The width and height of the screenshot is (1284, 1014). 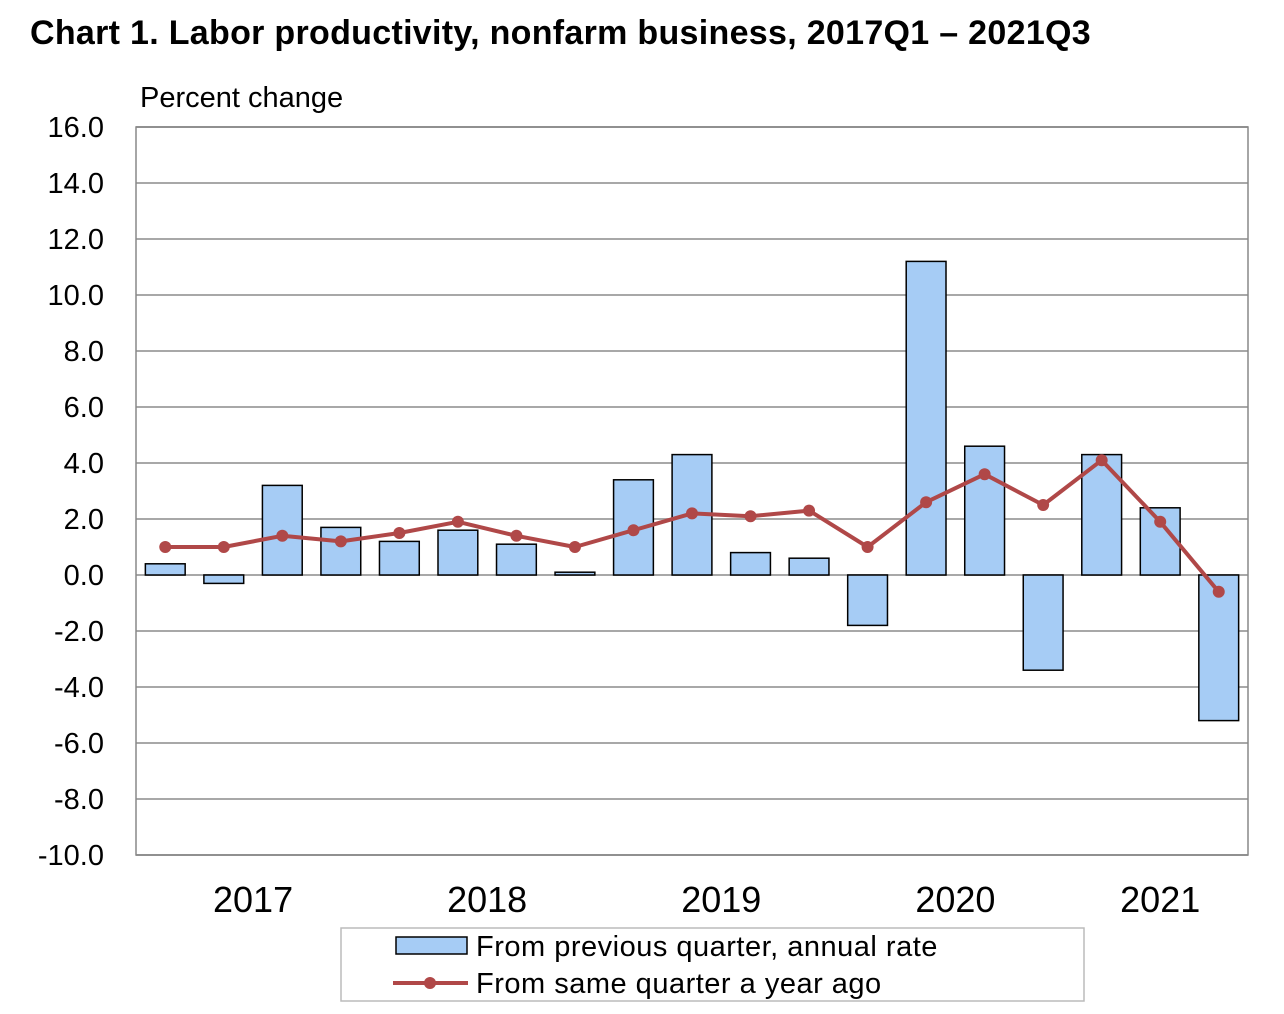 I want to click on line-point-2019Q2, so click(x=692, y=513).